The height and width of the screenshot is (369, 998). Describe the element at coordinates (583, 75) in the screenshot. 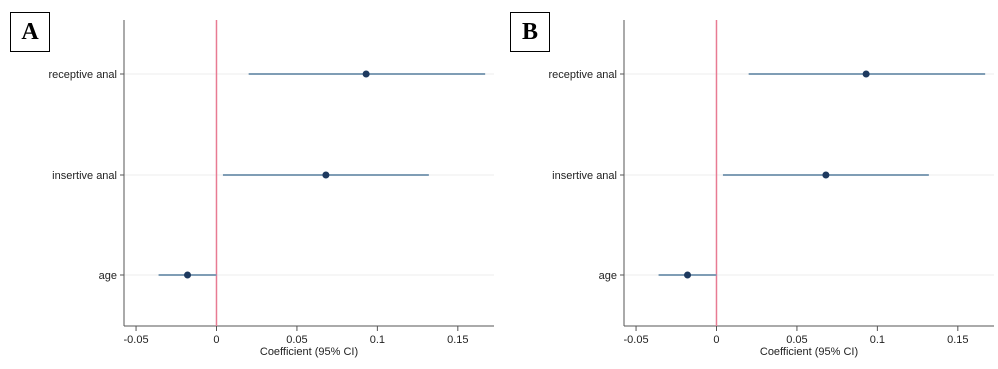

I see `category-label-b-0: receptive anal` at that location.